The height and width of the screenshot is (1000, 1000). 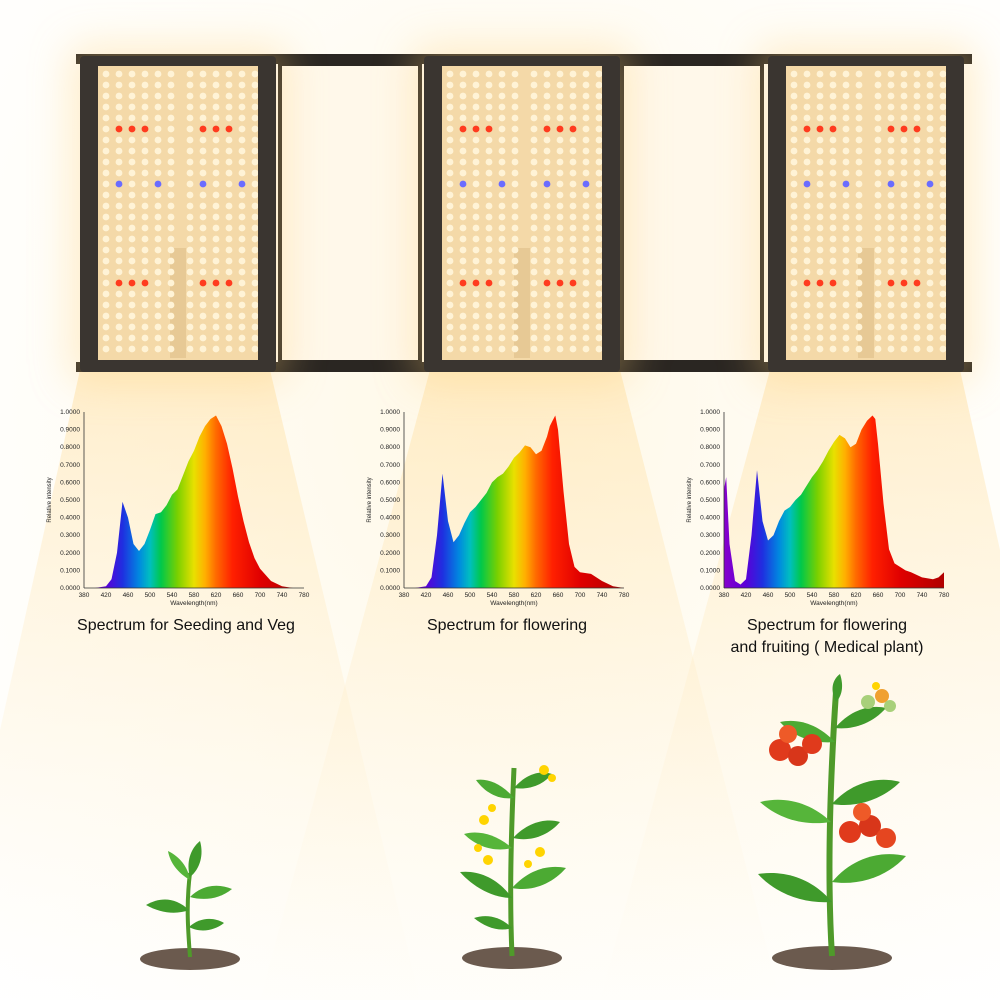 I want to click on frame-gap-right, so click(x=692, y=213).